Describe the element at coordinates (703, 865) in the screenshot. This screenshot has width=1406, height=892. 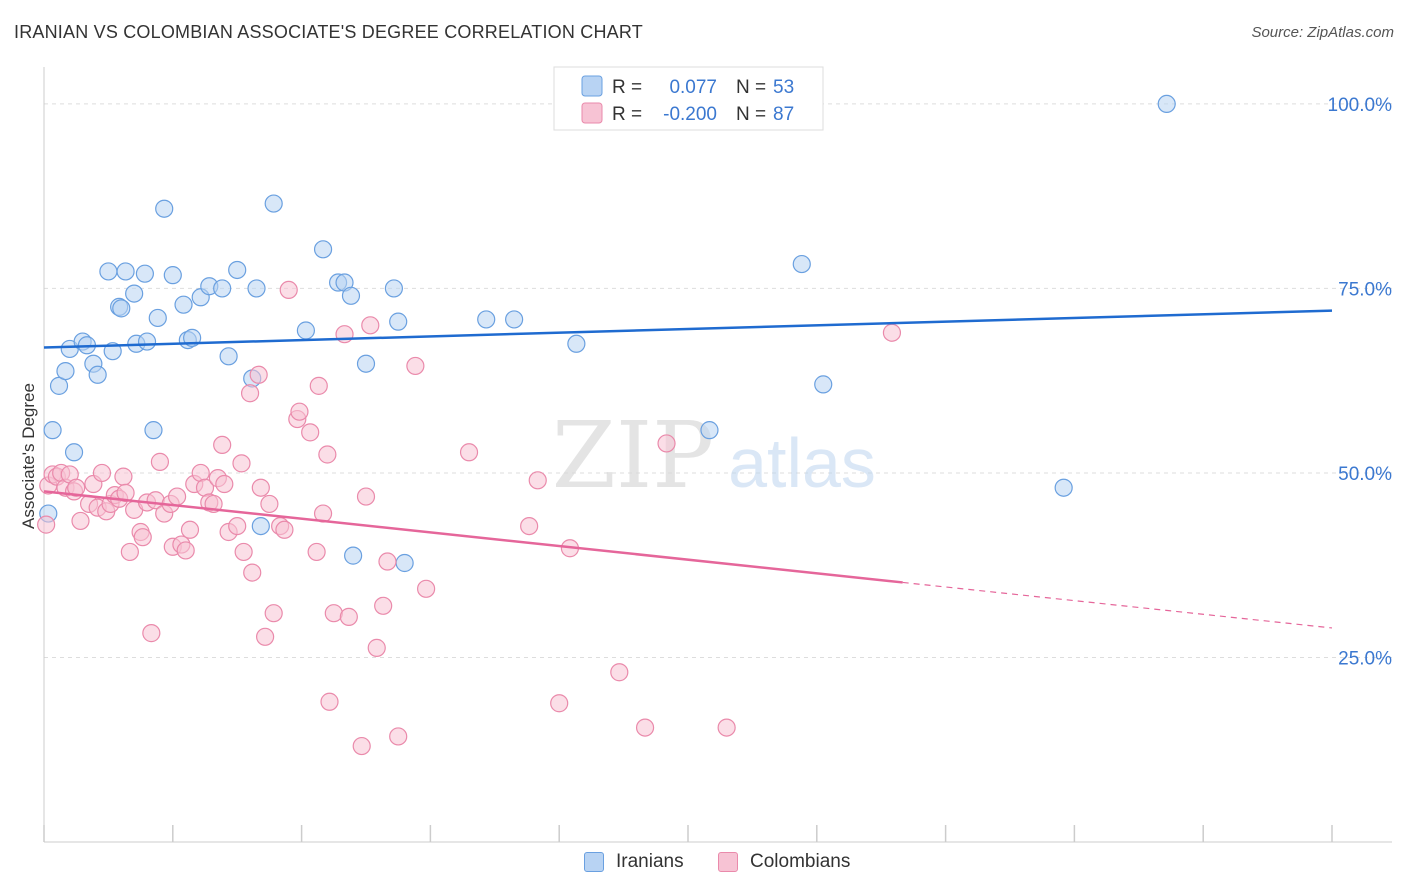
I see `series-legend: Iranians Colombians` at that location.